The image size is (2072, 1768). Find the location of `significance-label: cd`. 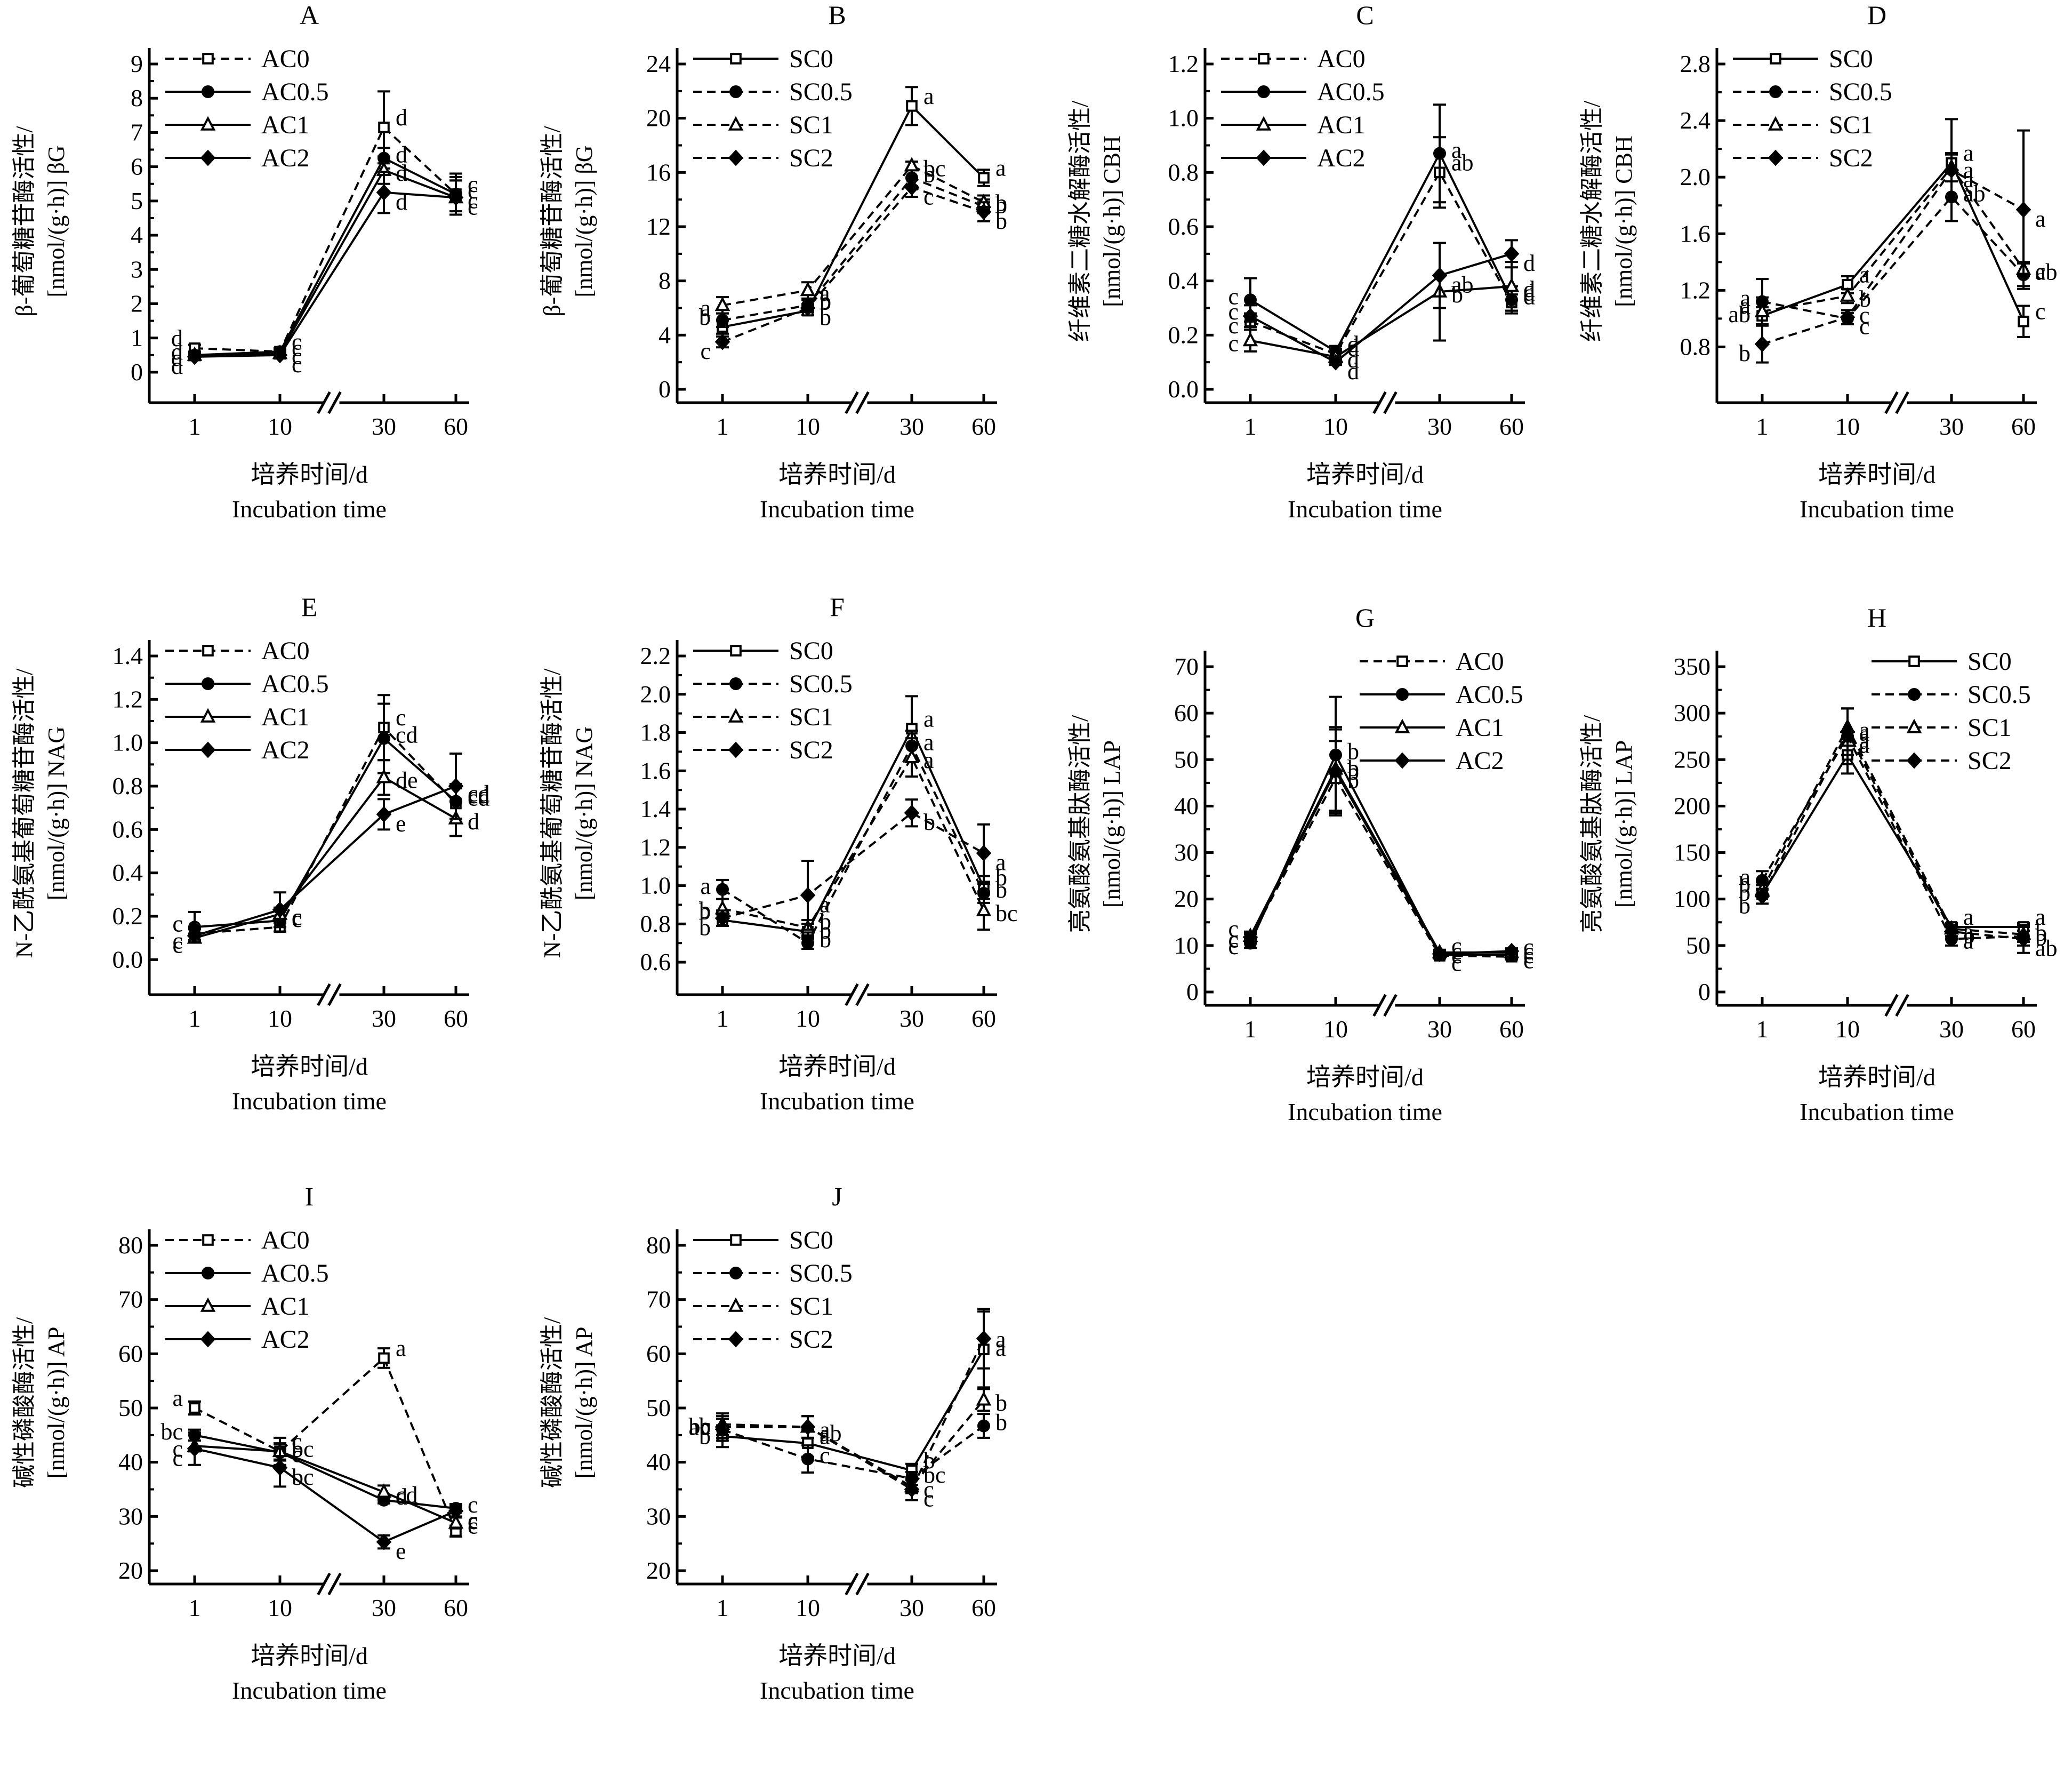

significance-label: cd is located at coordinates (407, 1495).